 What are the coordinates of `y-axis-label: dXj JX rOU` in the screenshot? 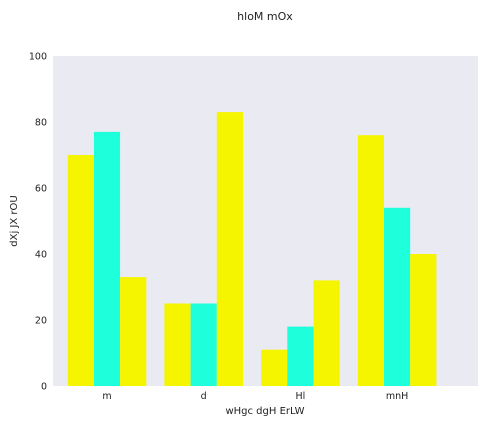 It's located at (14, 220).